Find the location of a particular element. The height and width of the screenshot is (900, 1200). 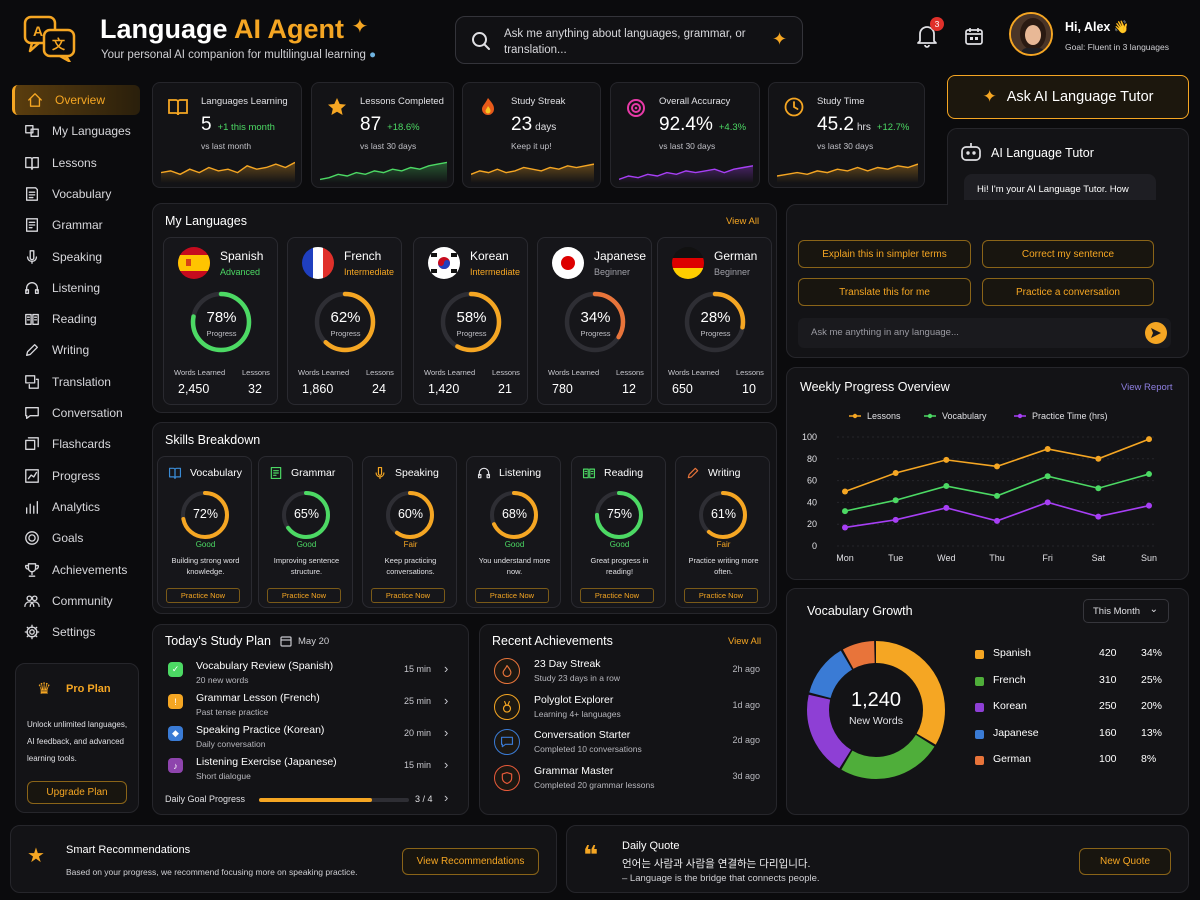

achievements-view-all: View All is located at coordinates (745, 641).